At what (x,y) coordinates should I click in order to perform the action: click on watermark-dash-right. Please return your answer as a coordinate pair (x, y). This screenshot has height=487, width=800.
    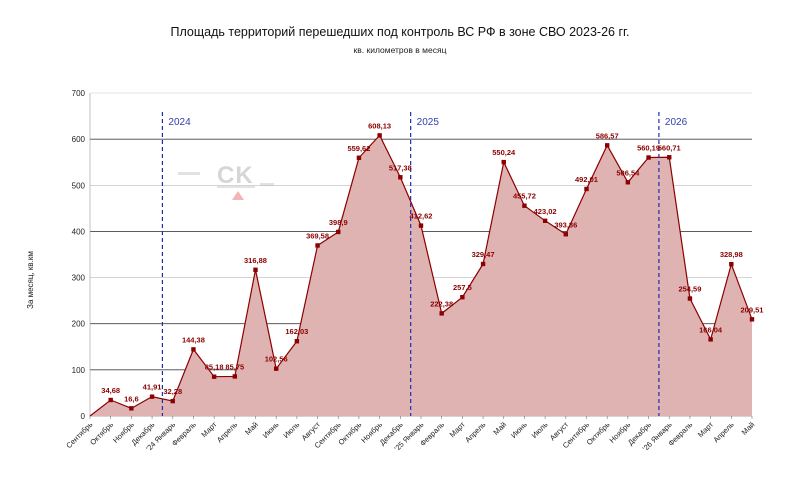
    Looking at the image, I should click on (267, 184).